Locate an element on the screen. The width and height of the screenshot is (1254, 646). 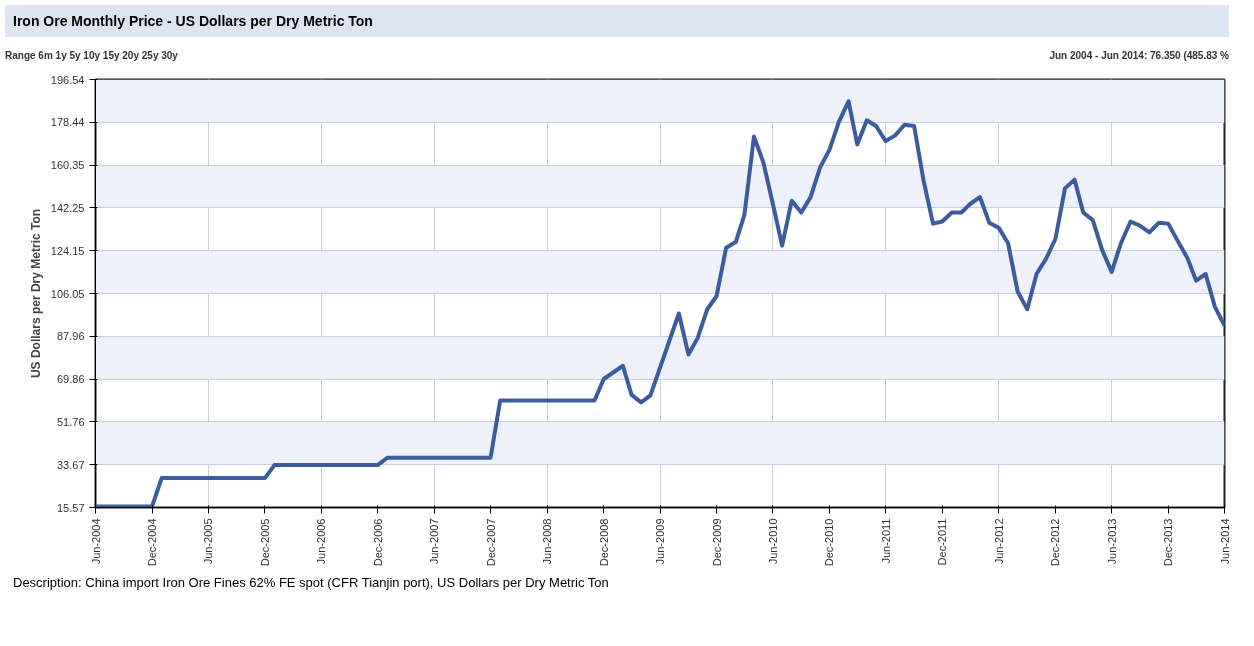
y-tick-label: 33.67 is located at coordinates (70, 464).